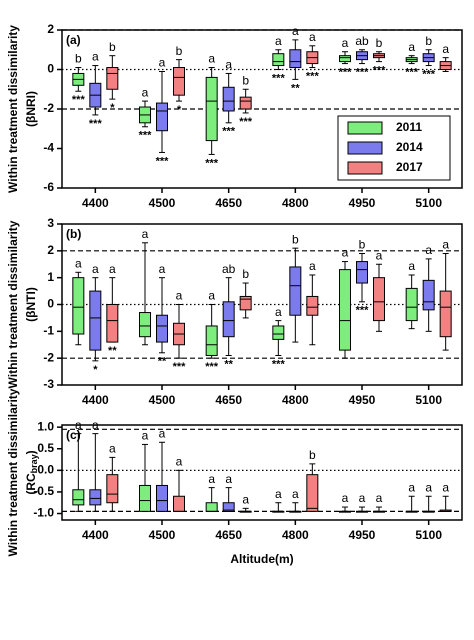  What do you see at coordinates (228, 400) in the screenshot?
I see `x-tick-label: 4650` at bounding box center [228, 400].